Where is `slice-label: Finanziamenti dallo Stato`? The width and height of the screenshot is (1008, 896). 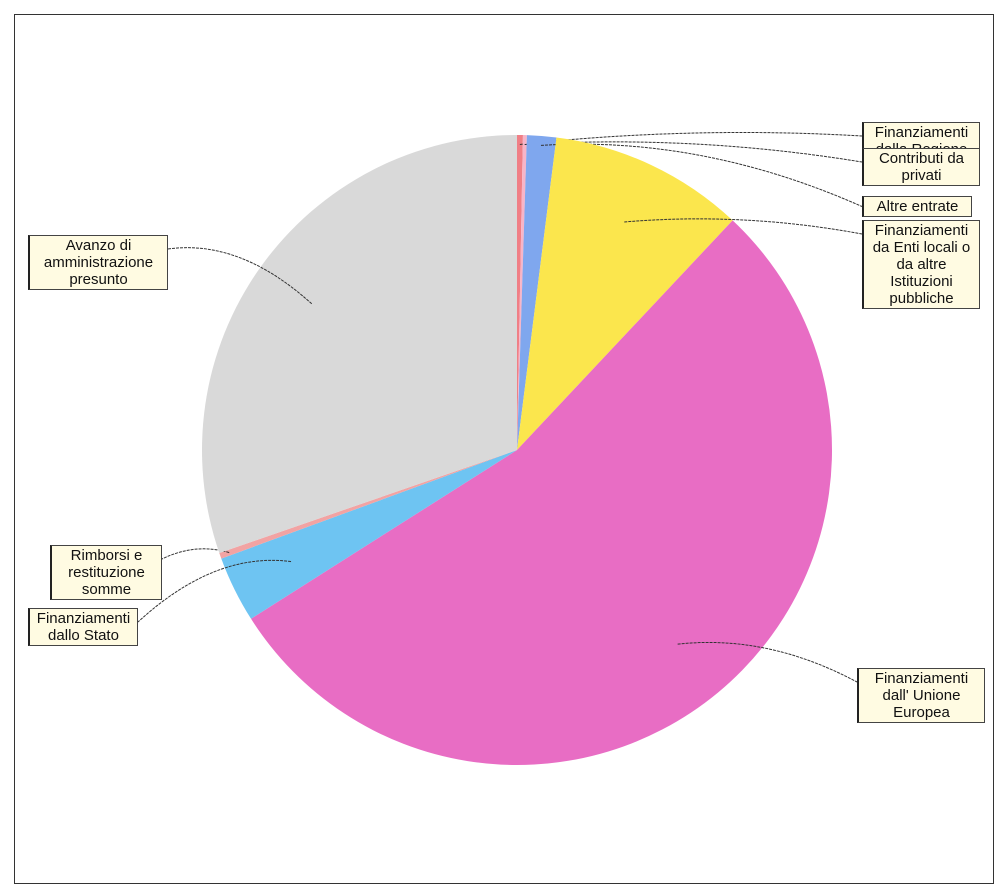
slice-label: Finanziamenti dallo Stato is located at coordinates (83, 627).